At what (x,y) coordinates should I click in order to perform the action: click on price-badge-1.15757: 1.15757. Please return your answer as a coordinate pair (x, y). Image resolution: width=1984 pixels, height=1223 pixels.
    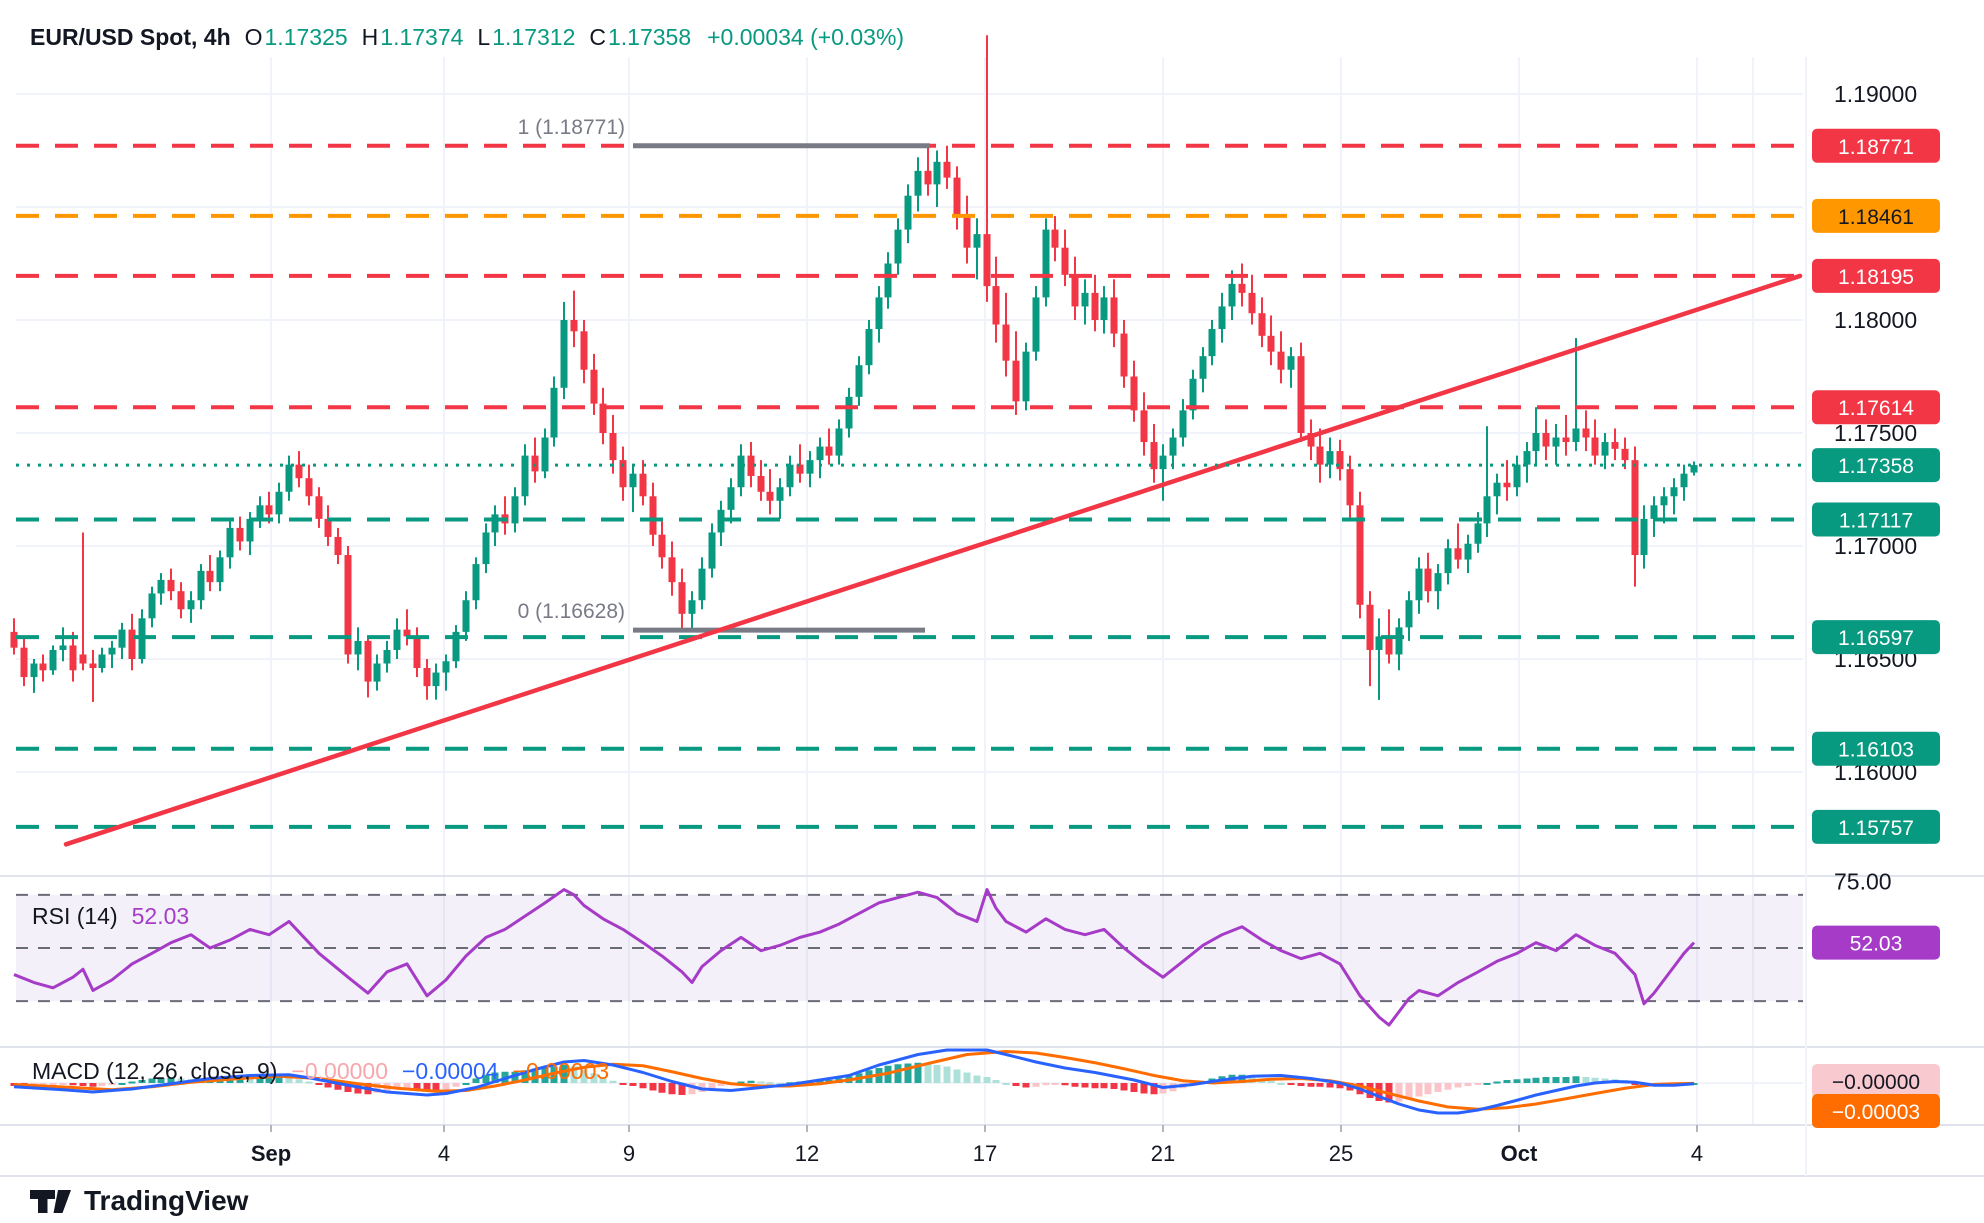
    Looking at the image, I should click on (1876, 826).